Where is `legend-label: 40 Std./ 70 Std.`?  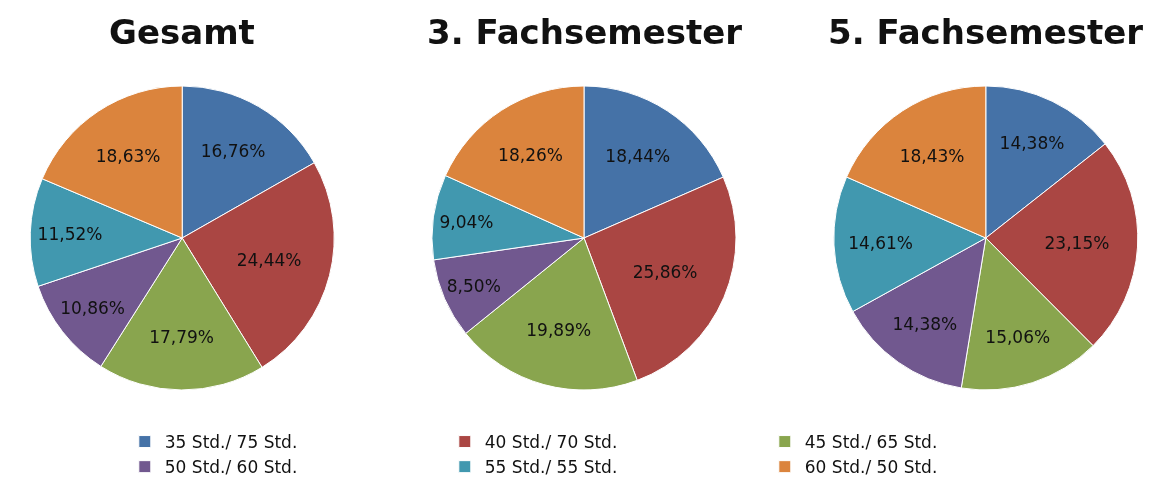
legend-label: 40 Std./ 70 Std. is located at coordinates (551, 442).